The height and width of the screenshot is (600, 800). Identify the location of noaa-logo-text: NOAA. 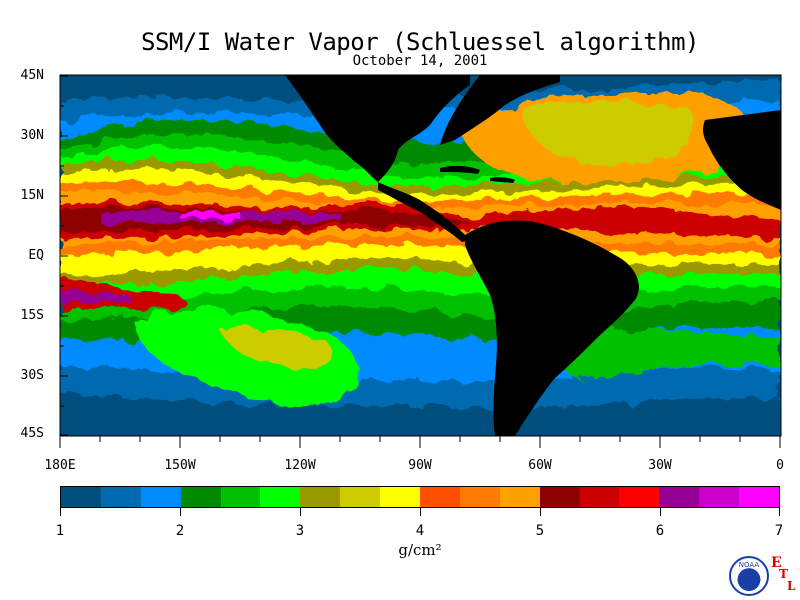
(749, 565).